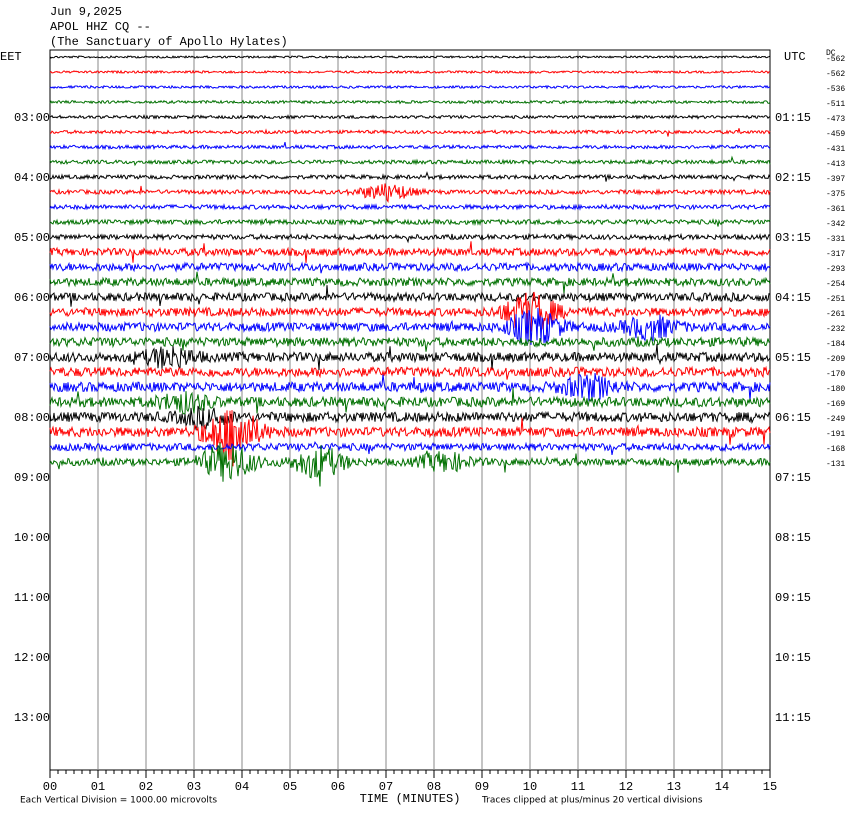 Image resolution: width=850 pixels, height=814 pixels. I want to click on trace-offset: -293, so click(835, 269).